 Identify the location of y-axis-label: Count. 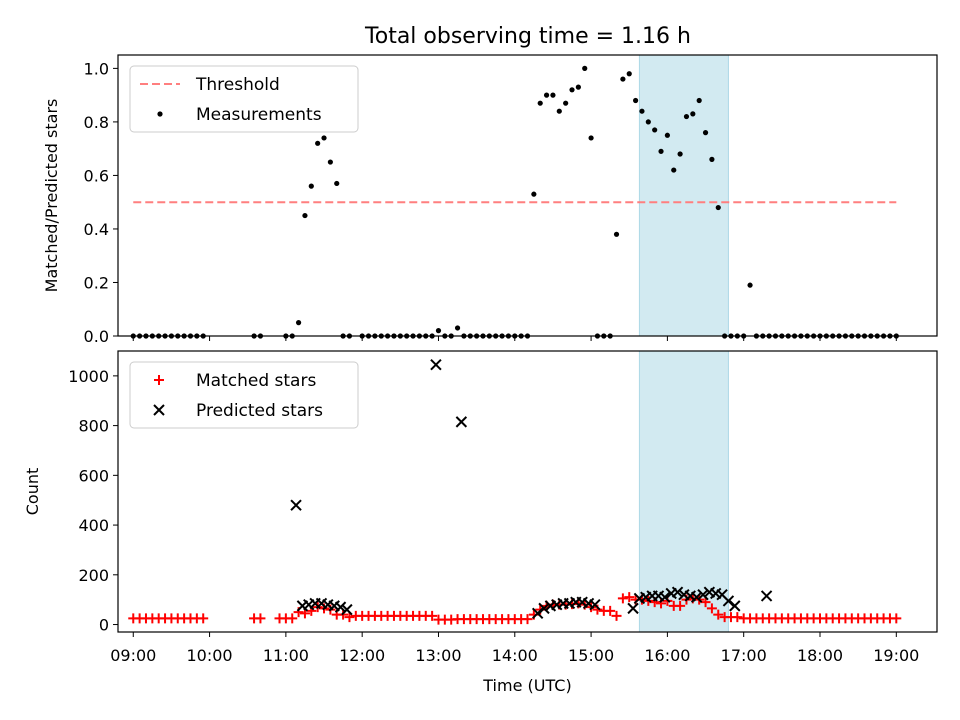
(32, 492).